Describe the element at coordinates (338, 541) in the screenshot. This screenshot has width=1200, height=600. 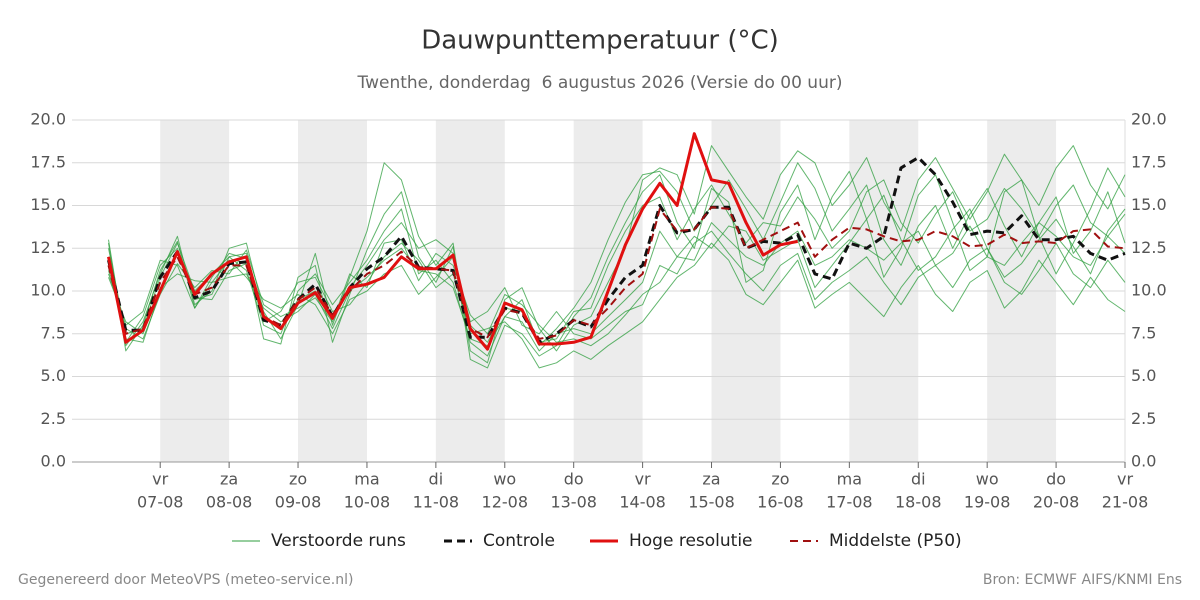
I see `legend-label: Verstoorde runs` at that location.